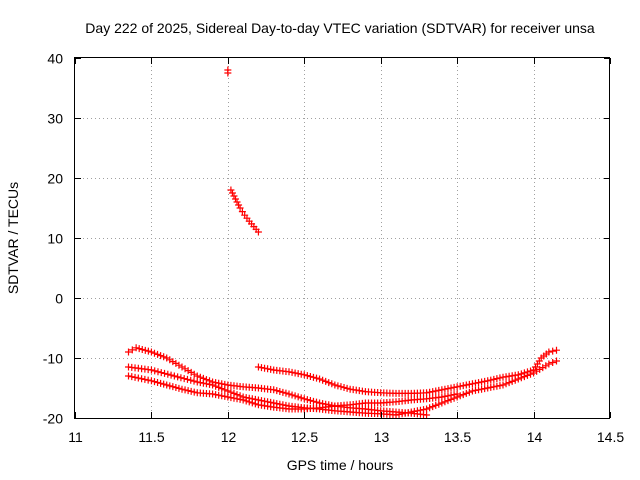 Image resolution: width=640 pixels, height=480 pixels. What do you see at coordinates (407, 371) in the screenshot?
I see `series-arc-D` at bounding box center [407, 371].